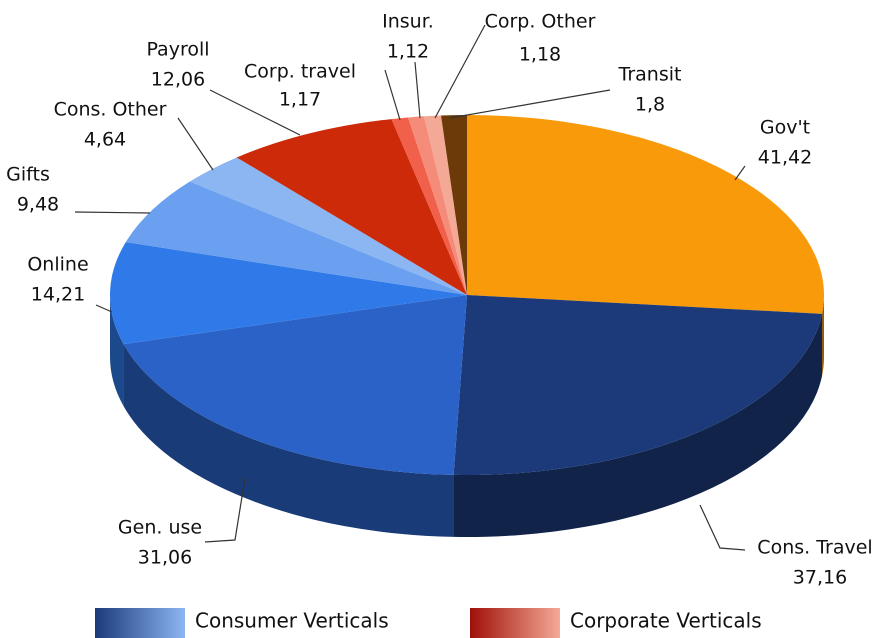 This screenshot has height=638, width=891. Describe the element at coordinates (292, 621) in the screenshot. I see `legend-label: Consumer Verticals` at that location.